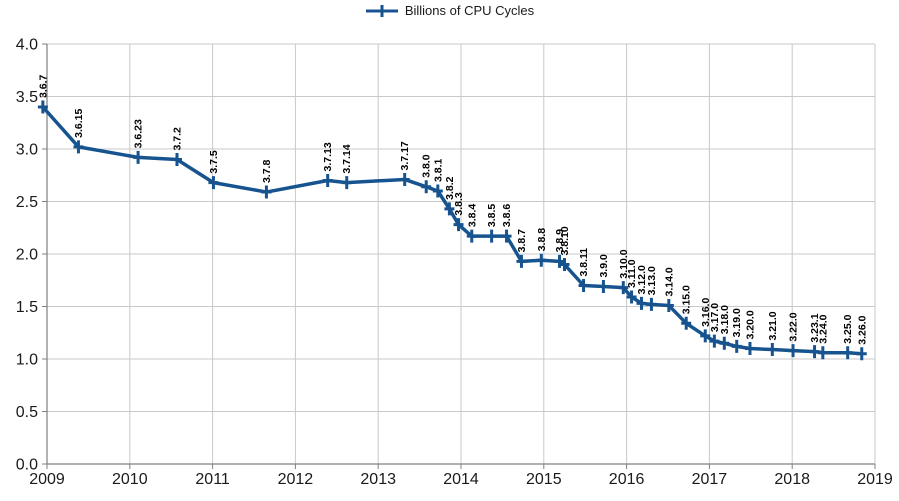  Describe the element at coordinates (542, 240) in the screenshot. I see `data-point-label: 3.8.8` at that location.